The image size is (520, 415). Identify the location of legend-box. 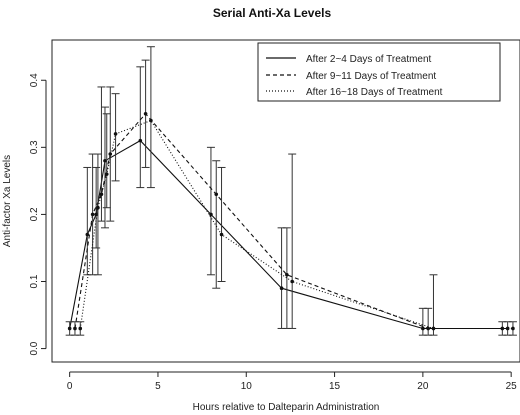
(379, 72).